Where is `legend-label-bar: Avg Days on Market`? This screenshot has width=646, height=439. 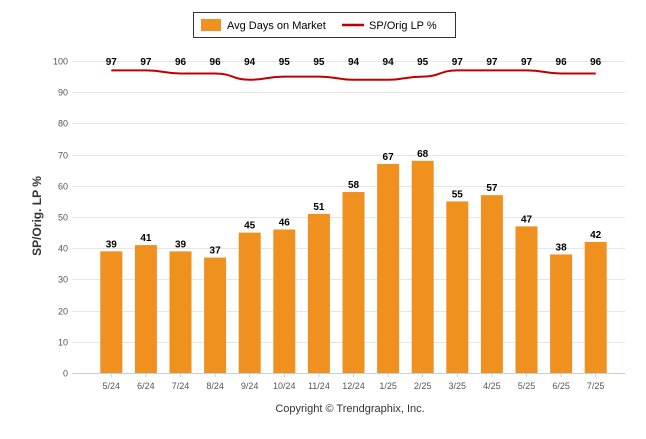
legend-label-bar: Avg Days on Market is located at coordinates (276, 26).